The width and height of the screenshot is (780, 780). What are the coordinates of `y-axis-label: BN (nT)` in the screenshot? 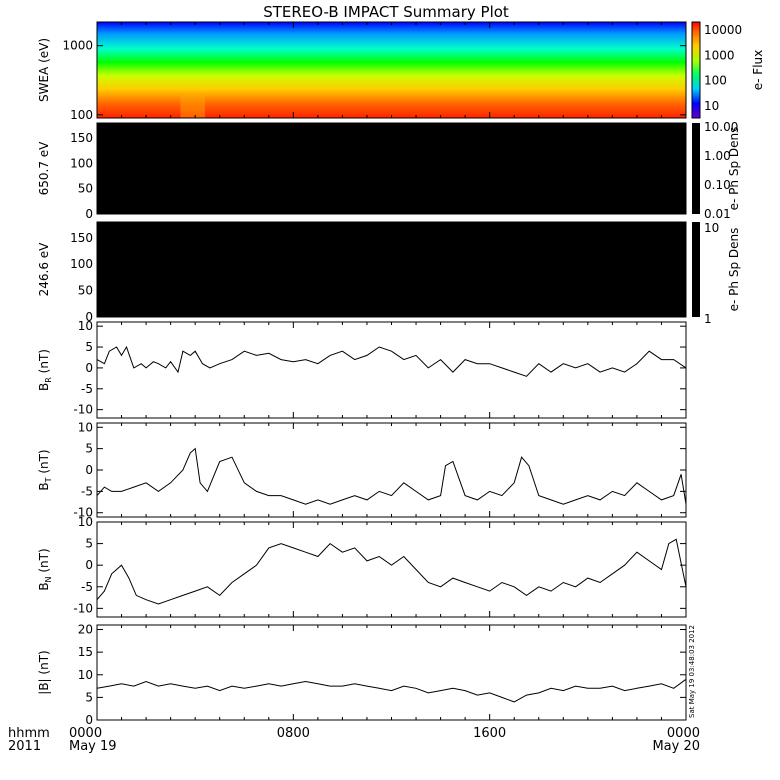 It's located at (45, 569).